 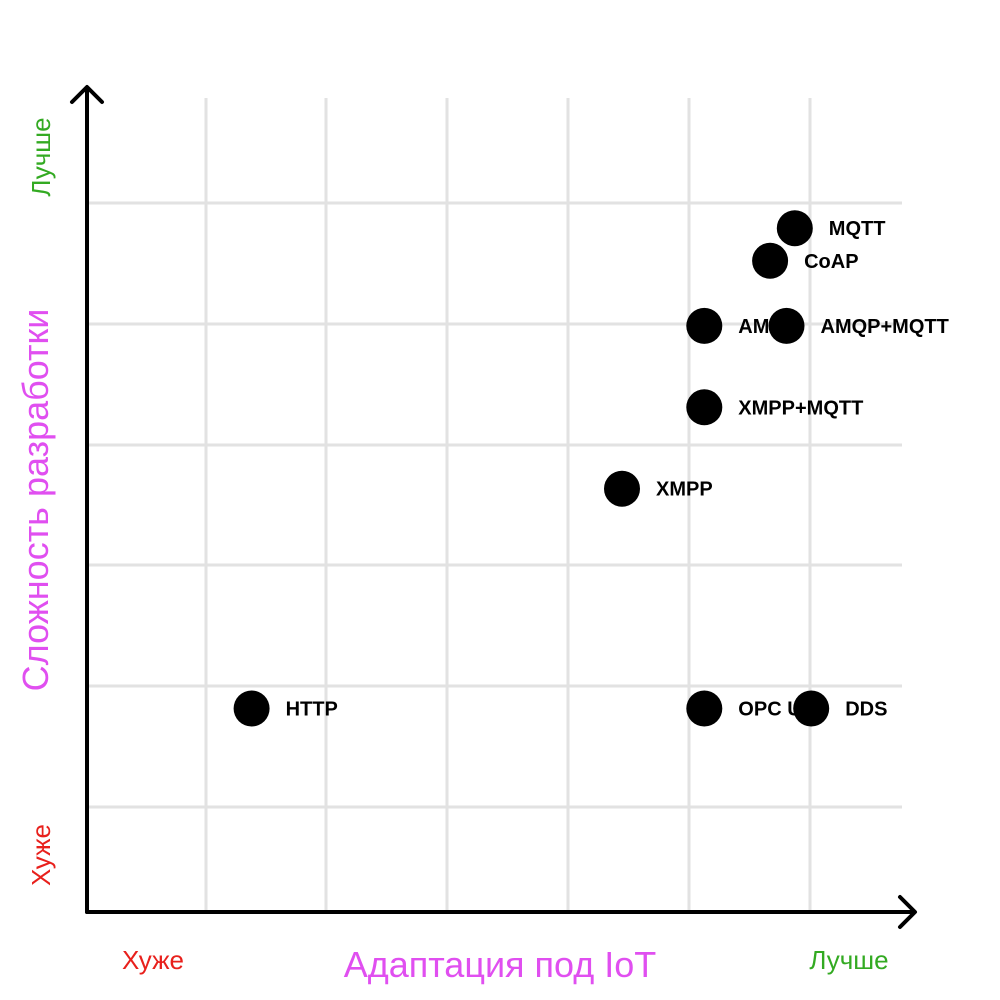 I want to click on data-point-label: MQTT, so click(x=857, y=229).